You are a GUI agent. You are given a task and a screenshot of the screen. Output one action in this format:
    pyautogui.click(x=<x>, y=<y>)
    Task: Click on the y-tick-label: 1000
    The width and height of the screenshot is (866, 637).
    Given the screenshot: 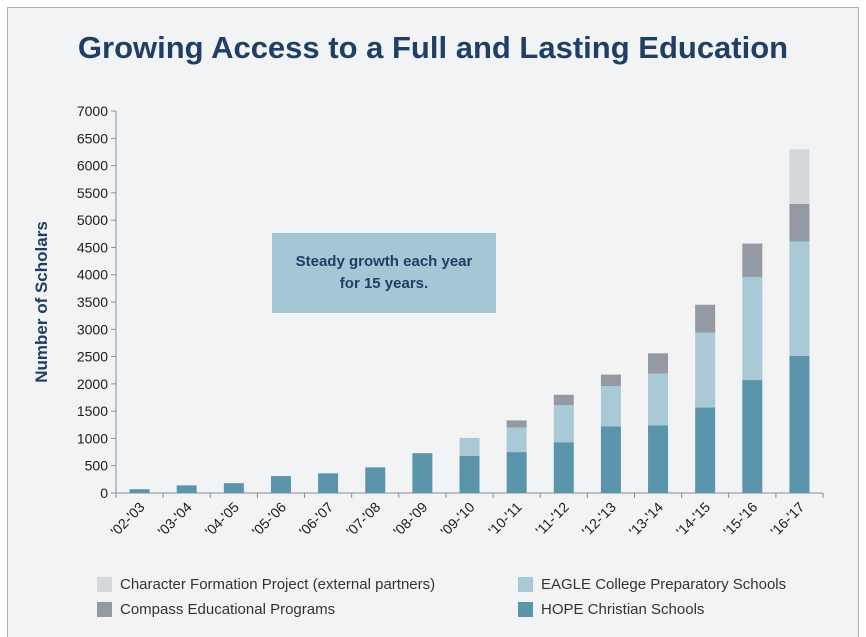 What is the action you would take?
    pyautogui.click(x=92, y=438)
    